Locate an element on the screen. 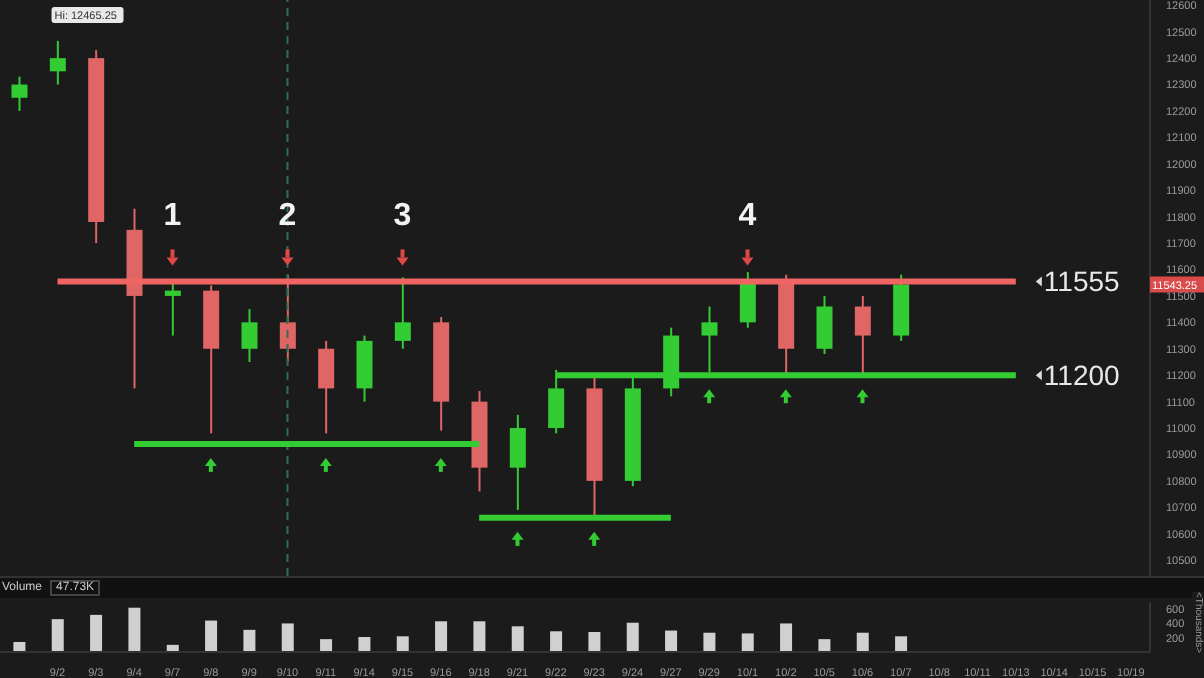 The width and height of the screenshot is (1204, 678). annotation: 2 is located at coordinates (287, 216).